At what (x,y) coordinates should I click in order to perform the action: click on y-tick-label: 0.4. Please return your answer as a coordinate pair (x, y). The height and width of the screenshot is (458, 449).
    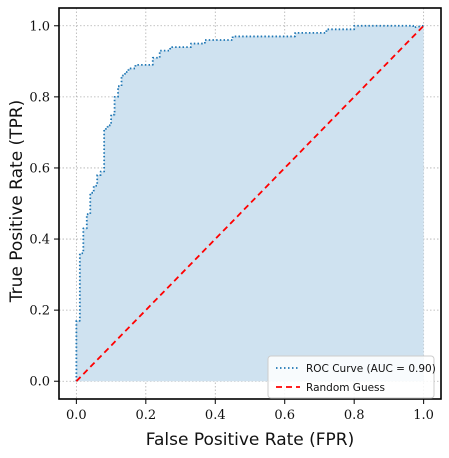
    Looking at the image, I should click on (39, 240).